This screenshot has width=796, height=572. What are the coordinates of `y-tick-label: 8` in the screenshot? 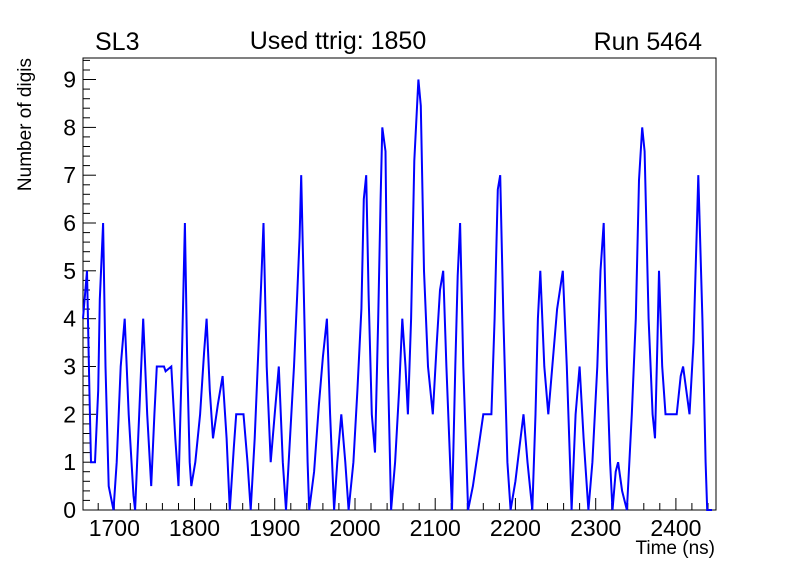 It's located at (69, 127).